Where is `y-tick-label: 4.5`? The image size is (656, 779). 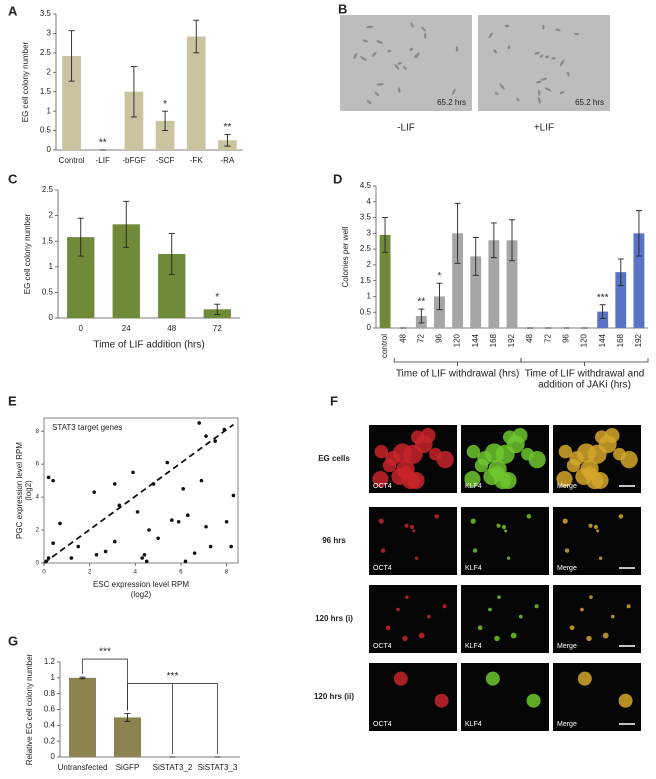 y-tick-label: 4.5 is located at coordinates (366, 185).